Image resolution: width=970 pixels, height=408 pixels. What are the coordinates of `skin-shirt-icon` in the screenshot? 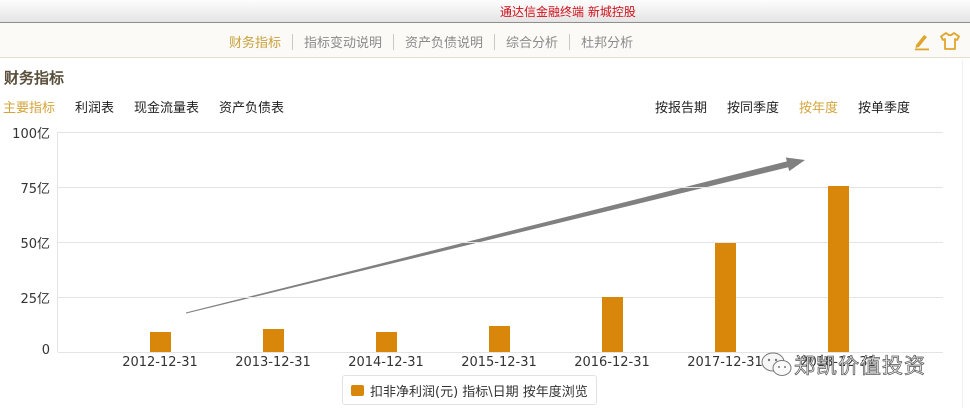 It's located at (950, 41).